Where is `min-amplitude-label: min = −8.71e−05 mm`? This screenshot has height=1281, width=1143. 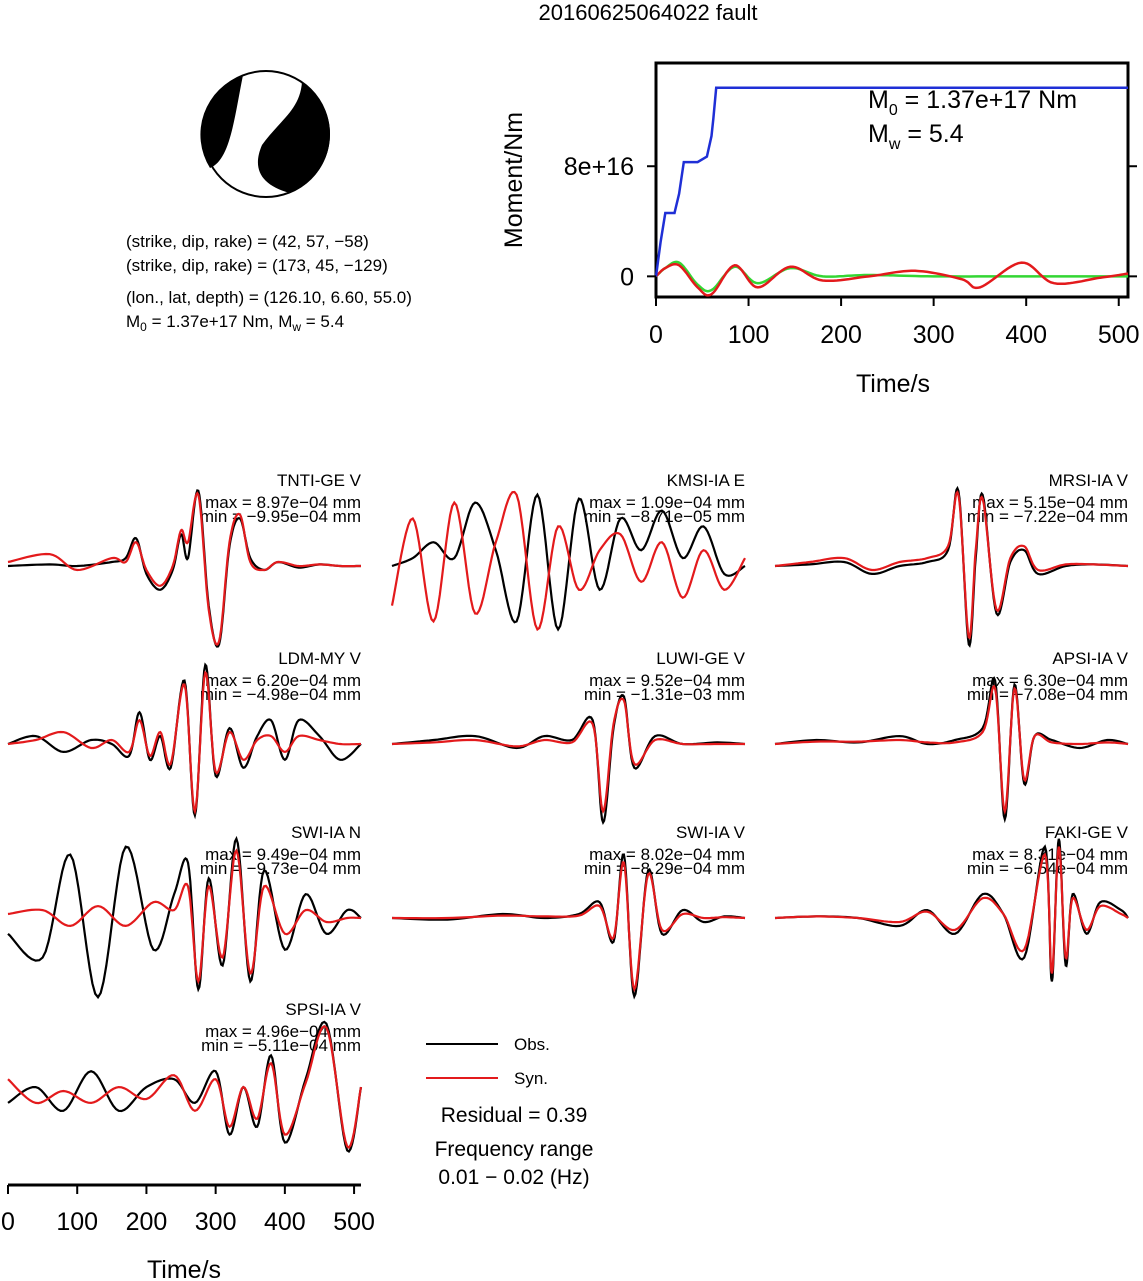 min-amplitude-label: min = −8.71e−05 mm is located at coordinates (664, 516).